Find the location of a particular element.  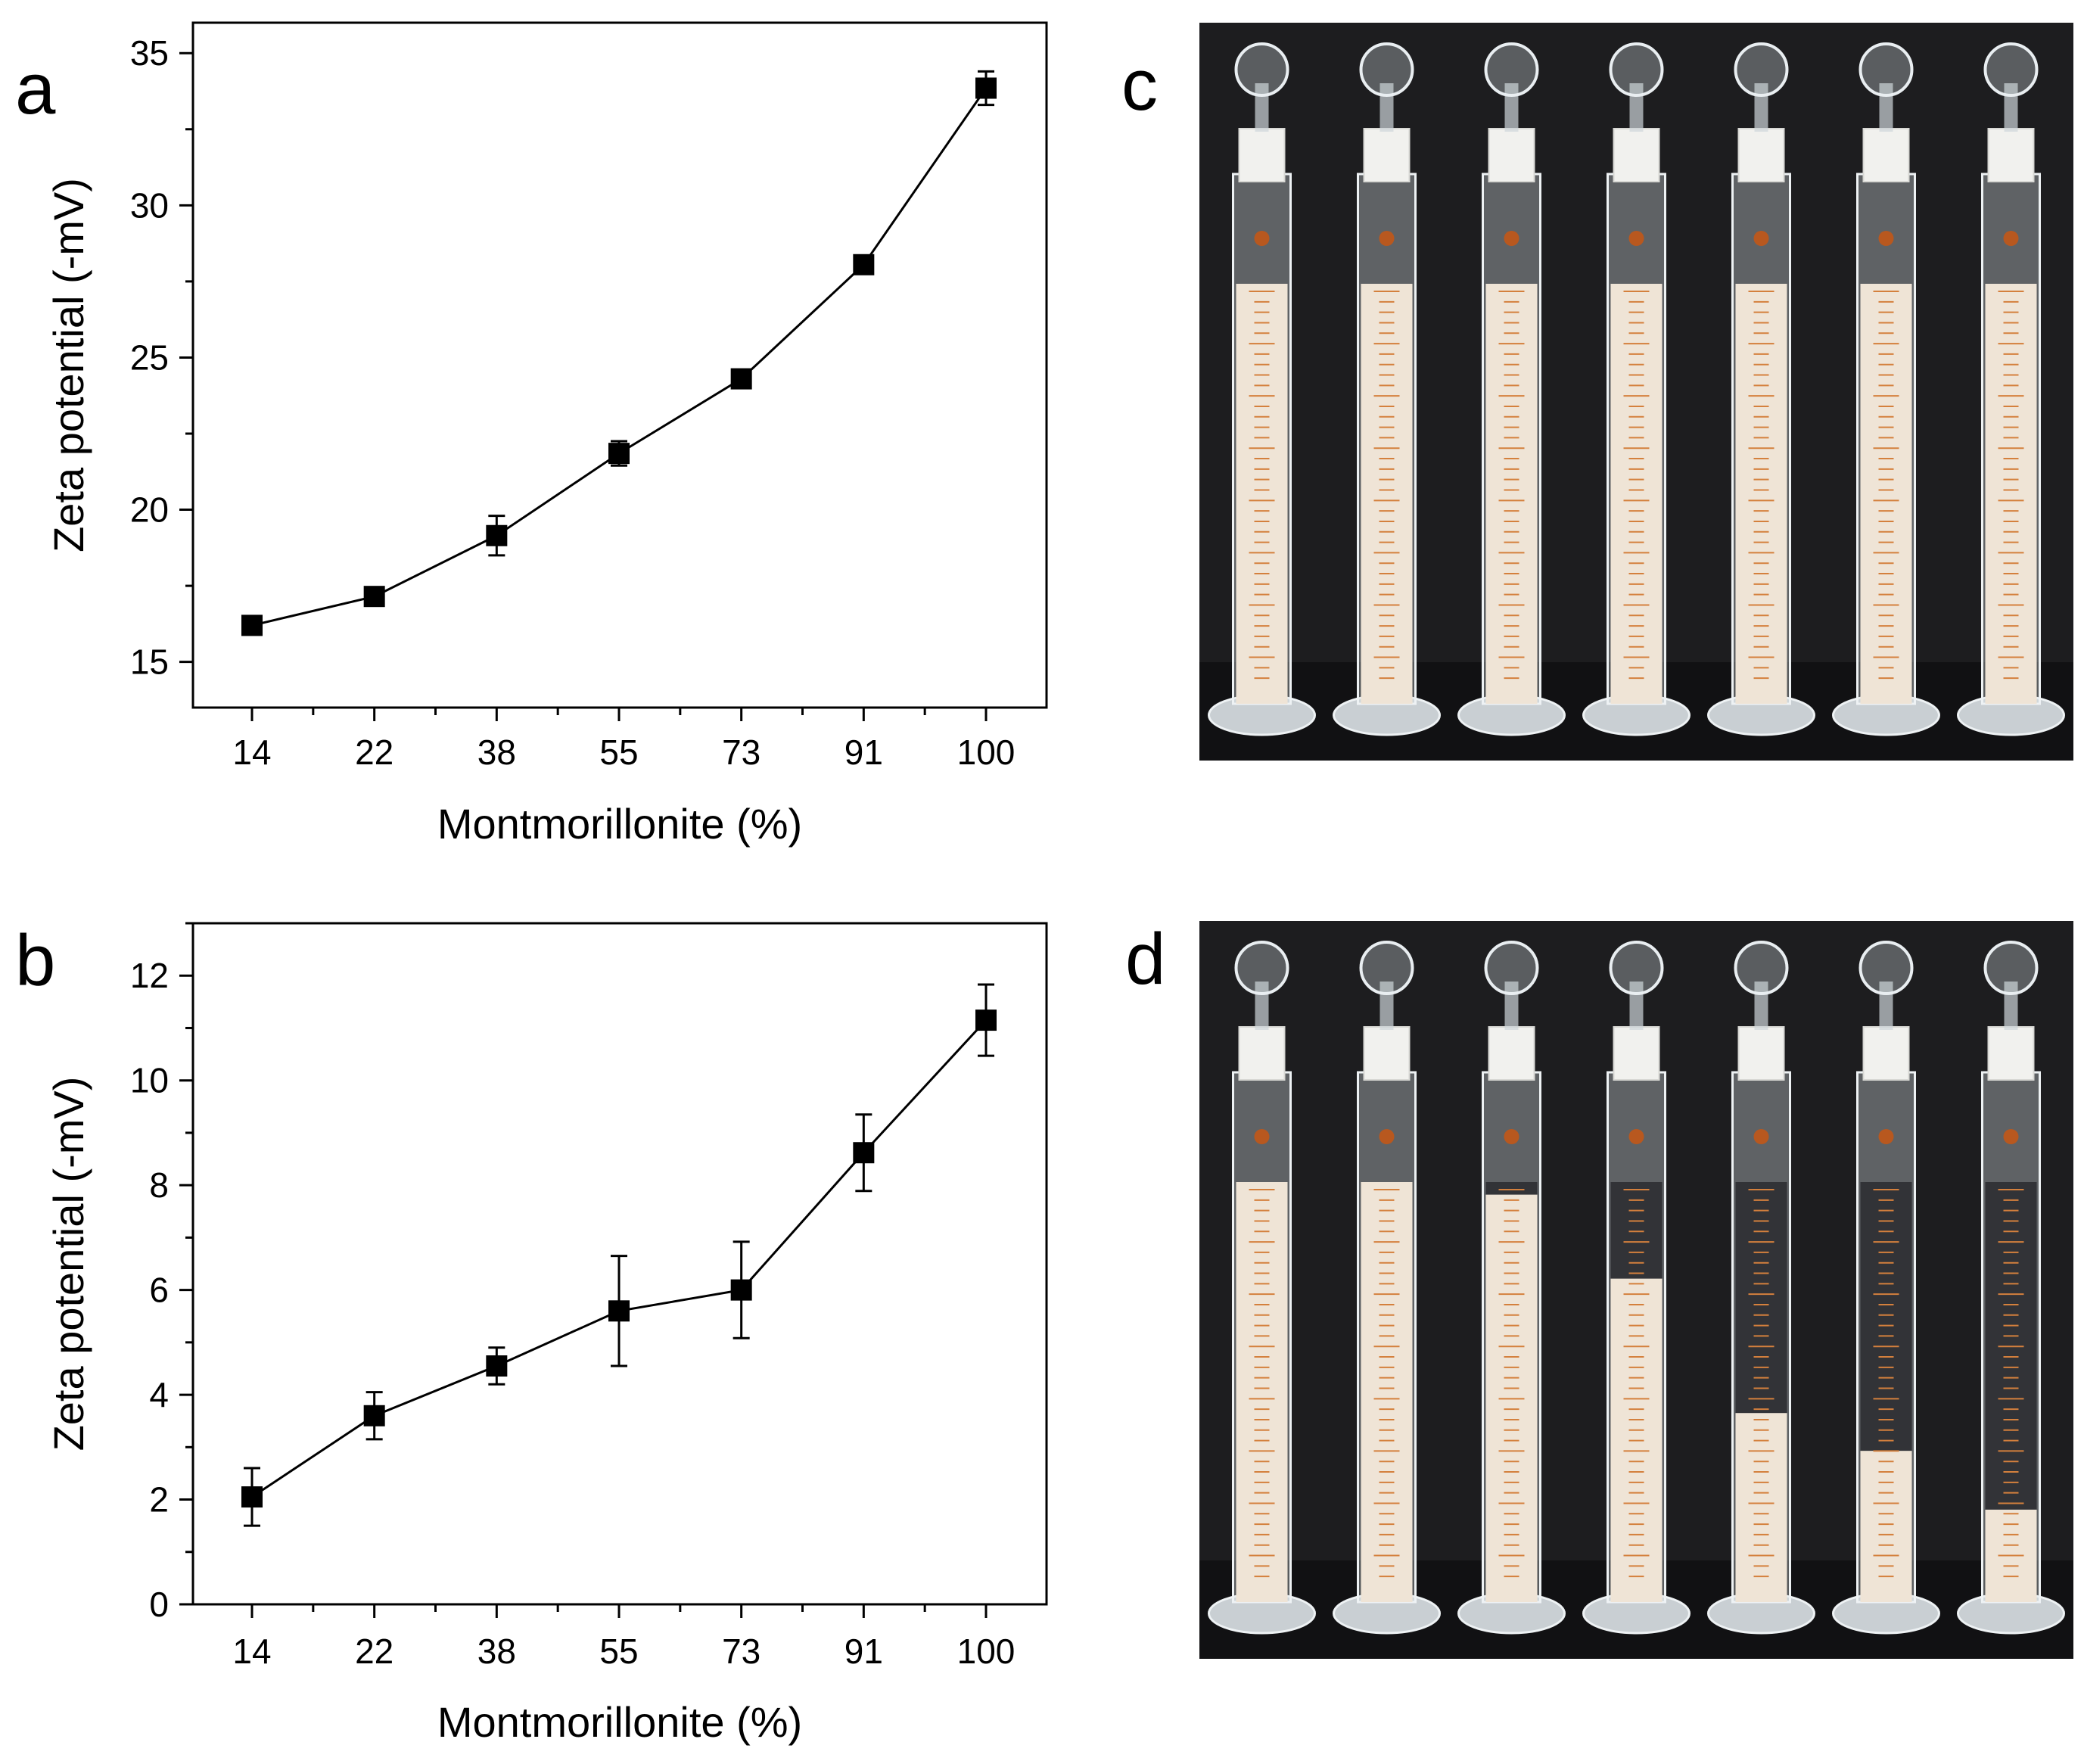

series-line is located at coordinates (619, 357).